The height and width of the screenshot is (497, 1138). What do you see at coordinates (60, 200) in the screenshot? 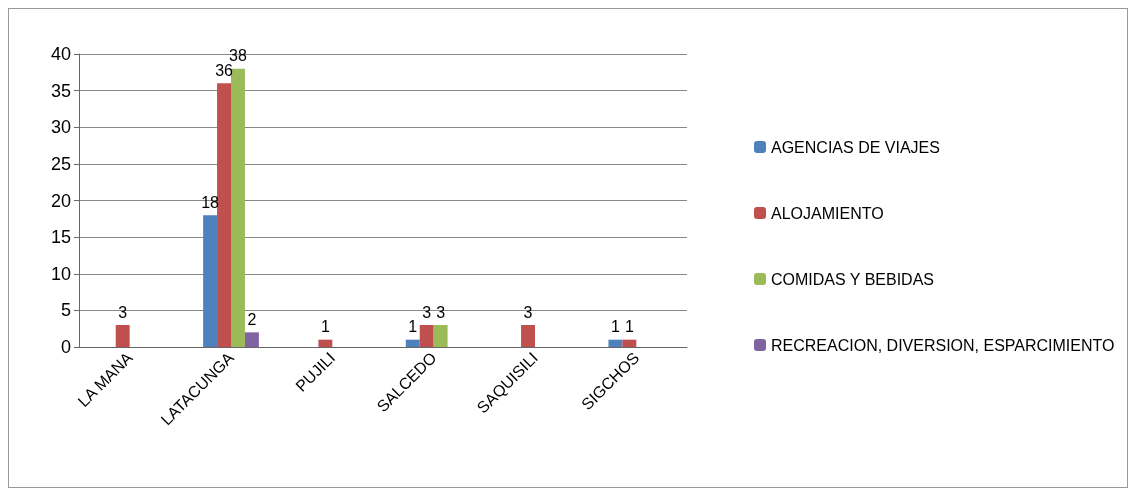
I see `y-tick-label: 20` at bounding box center [60, 200].